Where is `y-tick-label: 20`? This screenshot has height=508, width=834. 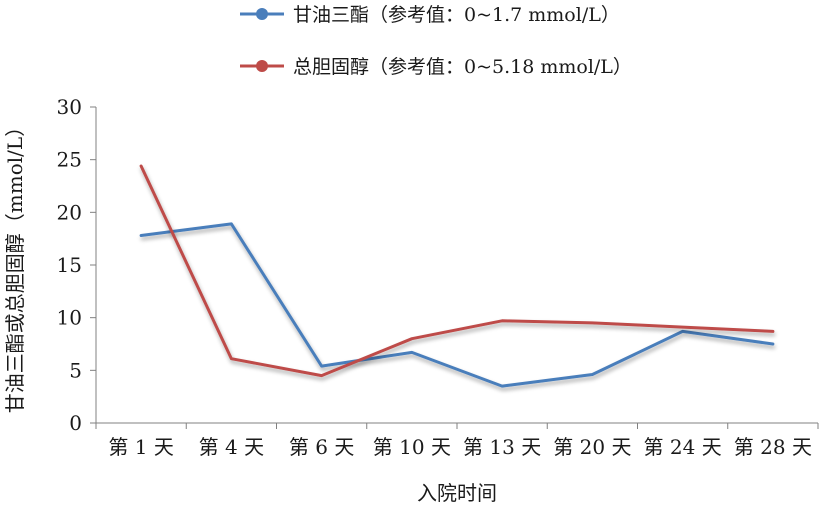
y-tick-label: 20 is located at coordinates (69, 212).